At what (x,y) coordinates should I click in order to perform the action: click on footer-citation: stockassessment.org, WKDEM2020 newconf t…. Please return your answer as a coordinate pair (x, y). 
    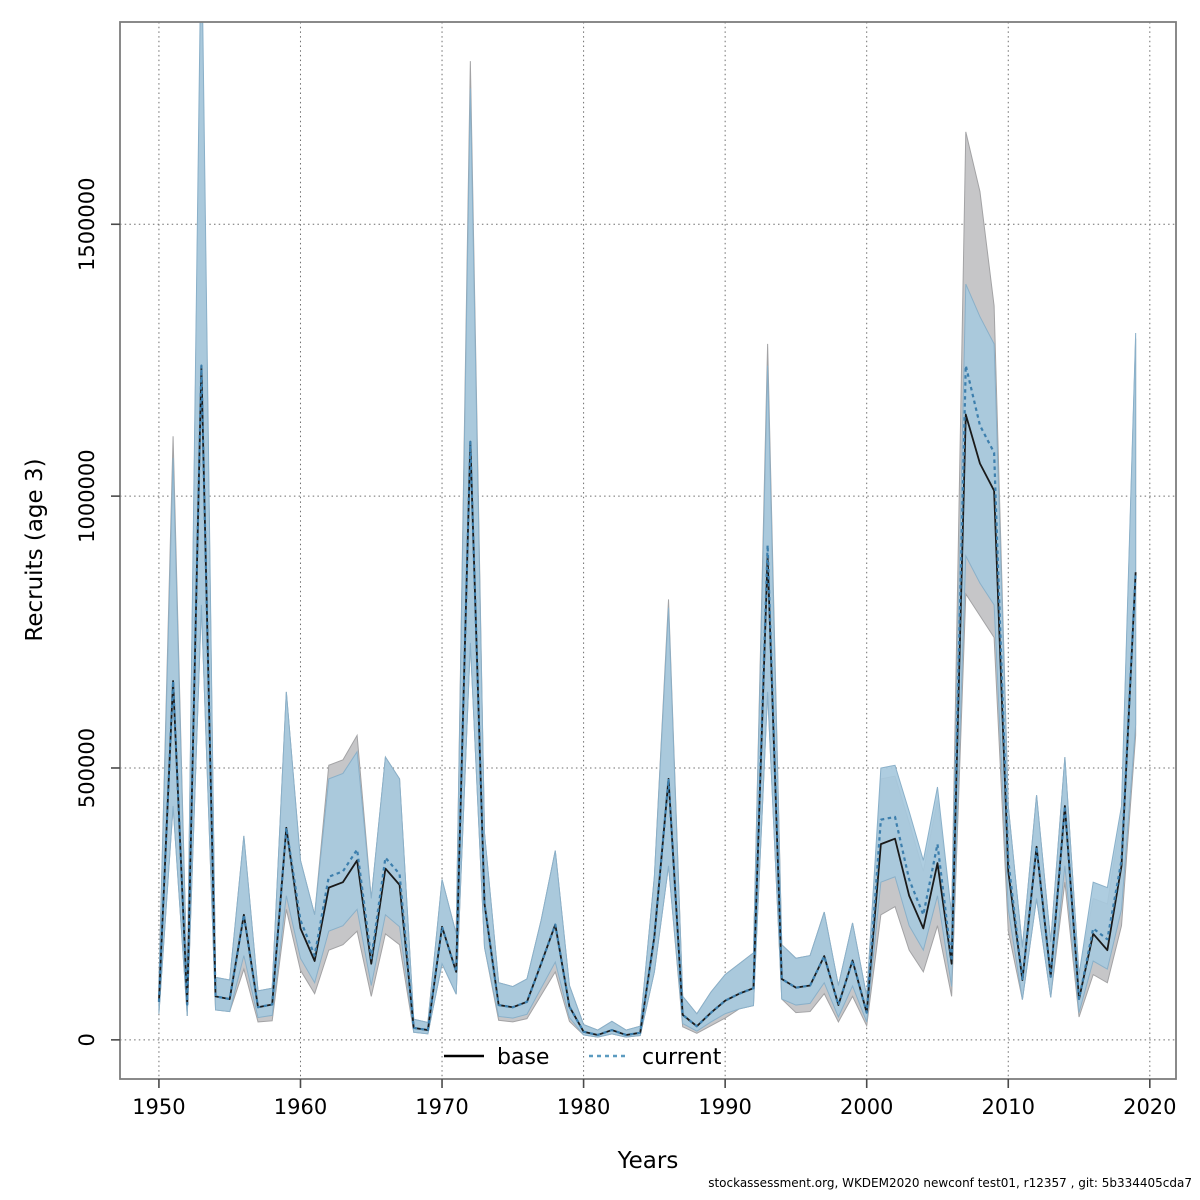
    Looking at the image, I should click on (950, 1183).